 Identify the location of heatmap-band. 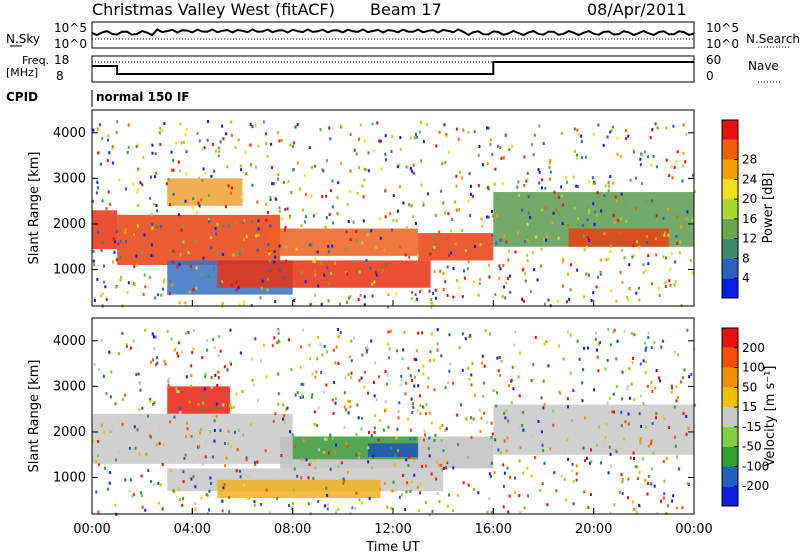
(393, 450).